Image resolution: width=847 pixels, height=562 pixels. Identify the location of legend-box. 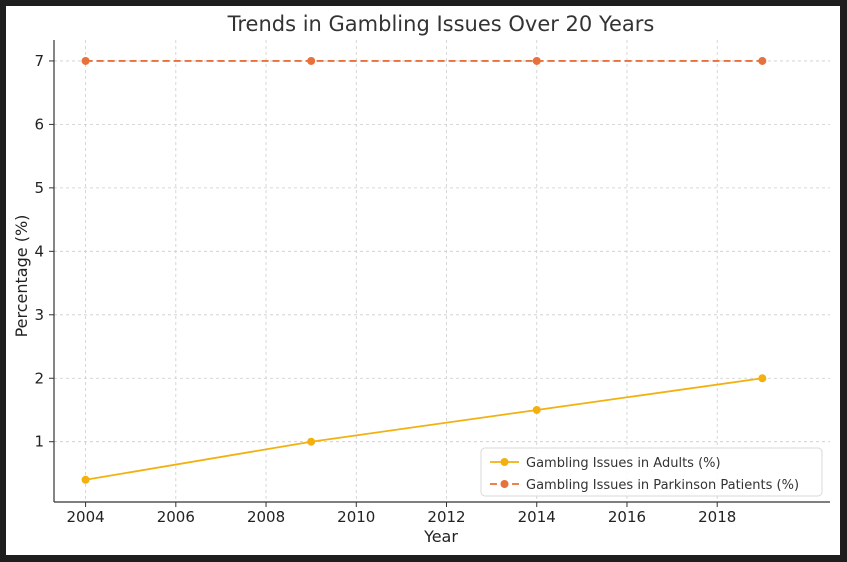
(651, 472).